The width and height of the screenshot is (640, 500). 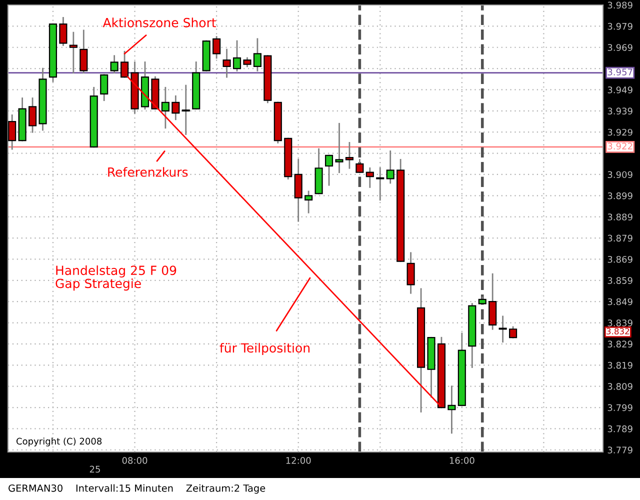 I want to click on y-tick-label: 3.969, so click(x=620, y=47).